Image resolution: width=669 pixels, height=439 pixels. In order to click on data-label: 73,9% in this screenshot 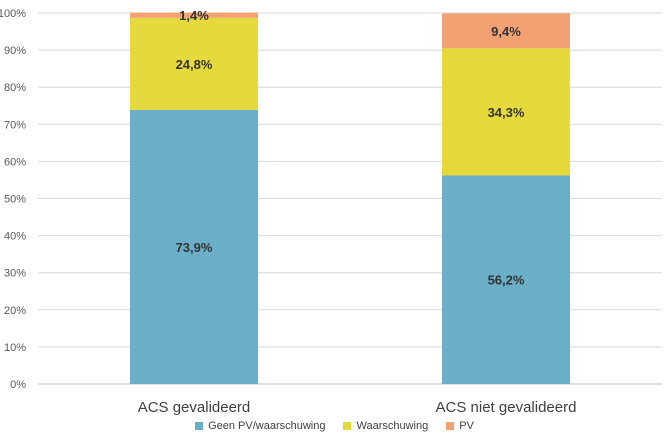, I will do `click(194, 247)`.